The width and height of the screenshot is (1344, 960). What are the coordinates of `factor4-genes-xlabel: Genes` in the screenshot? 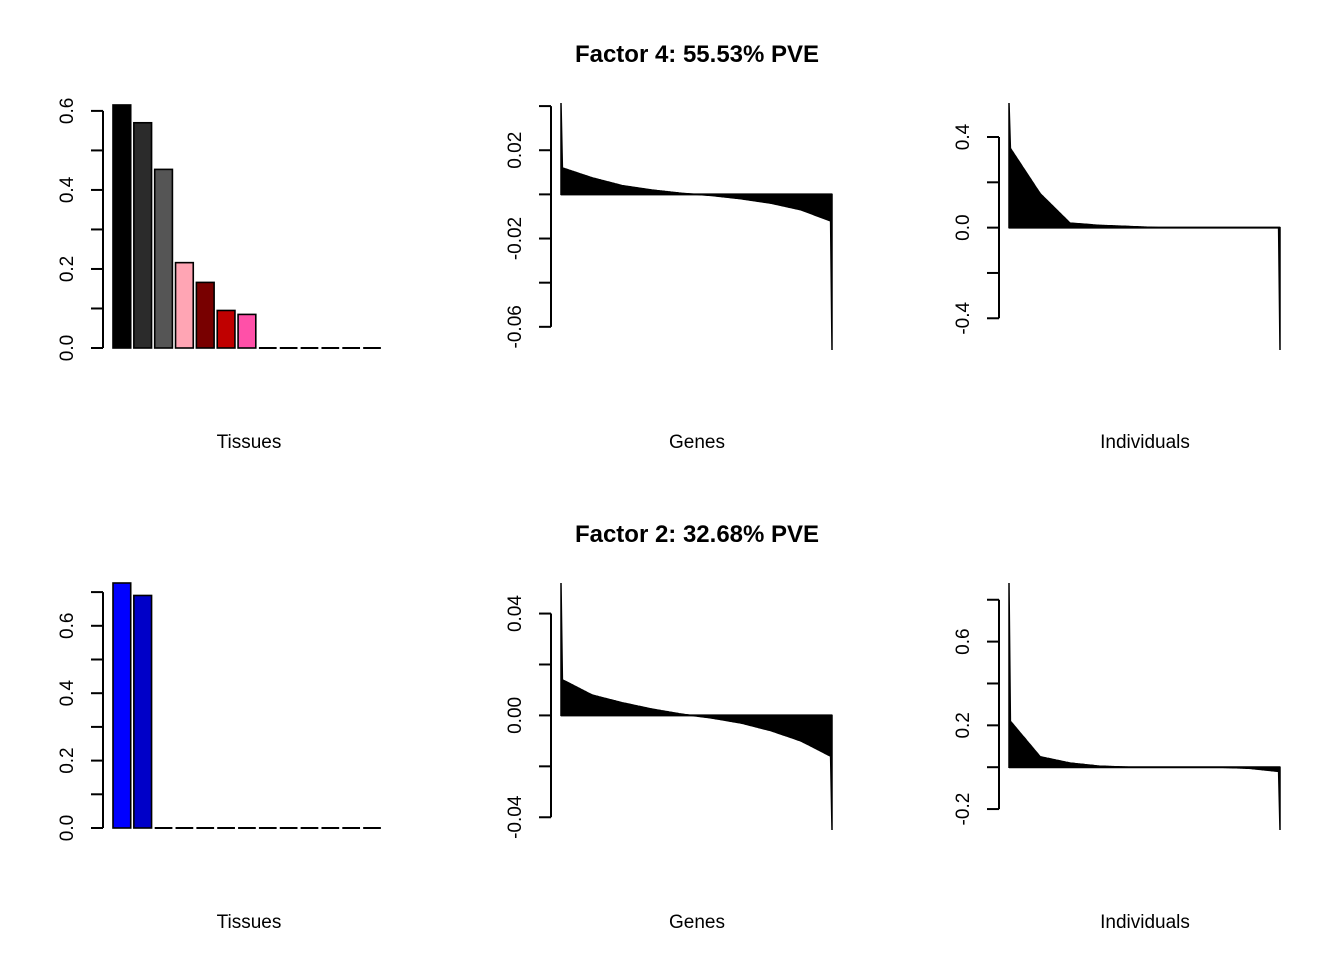 It's located at (697, 442).